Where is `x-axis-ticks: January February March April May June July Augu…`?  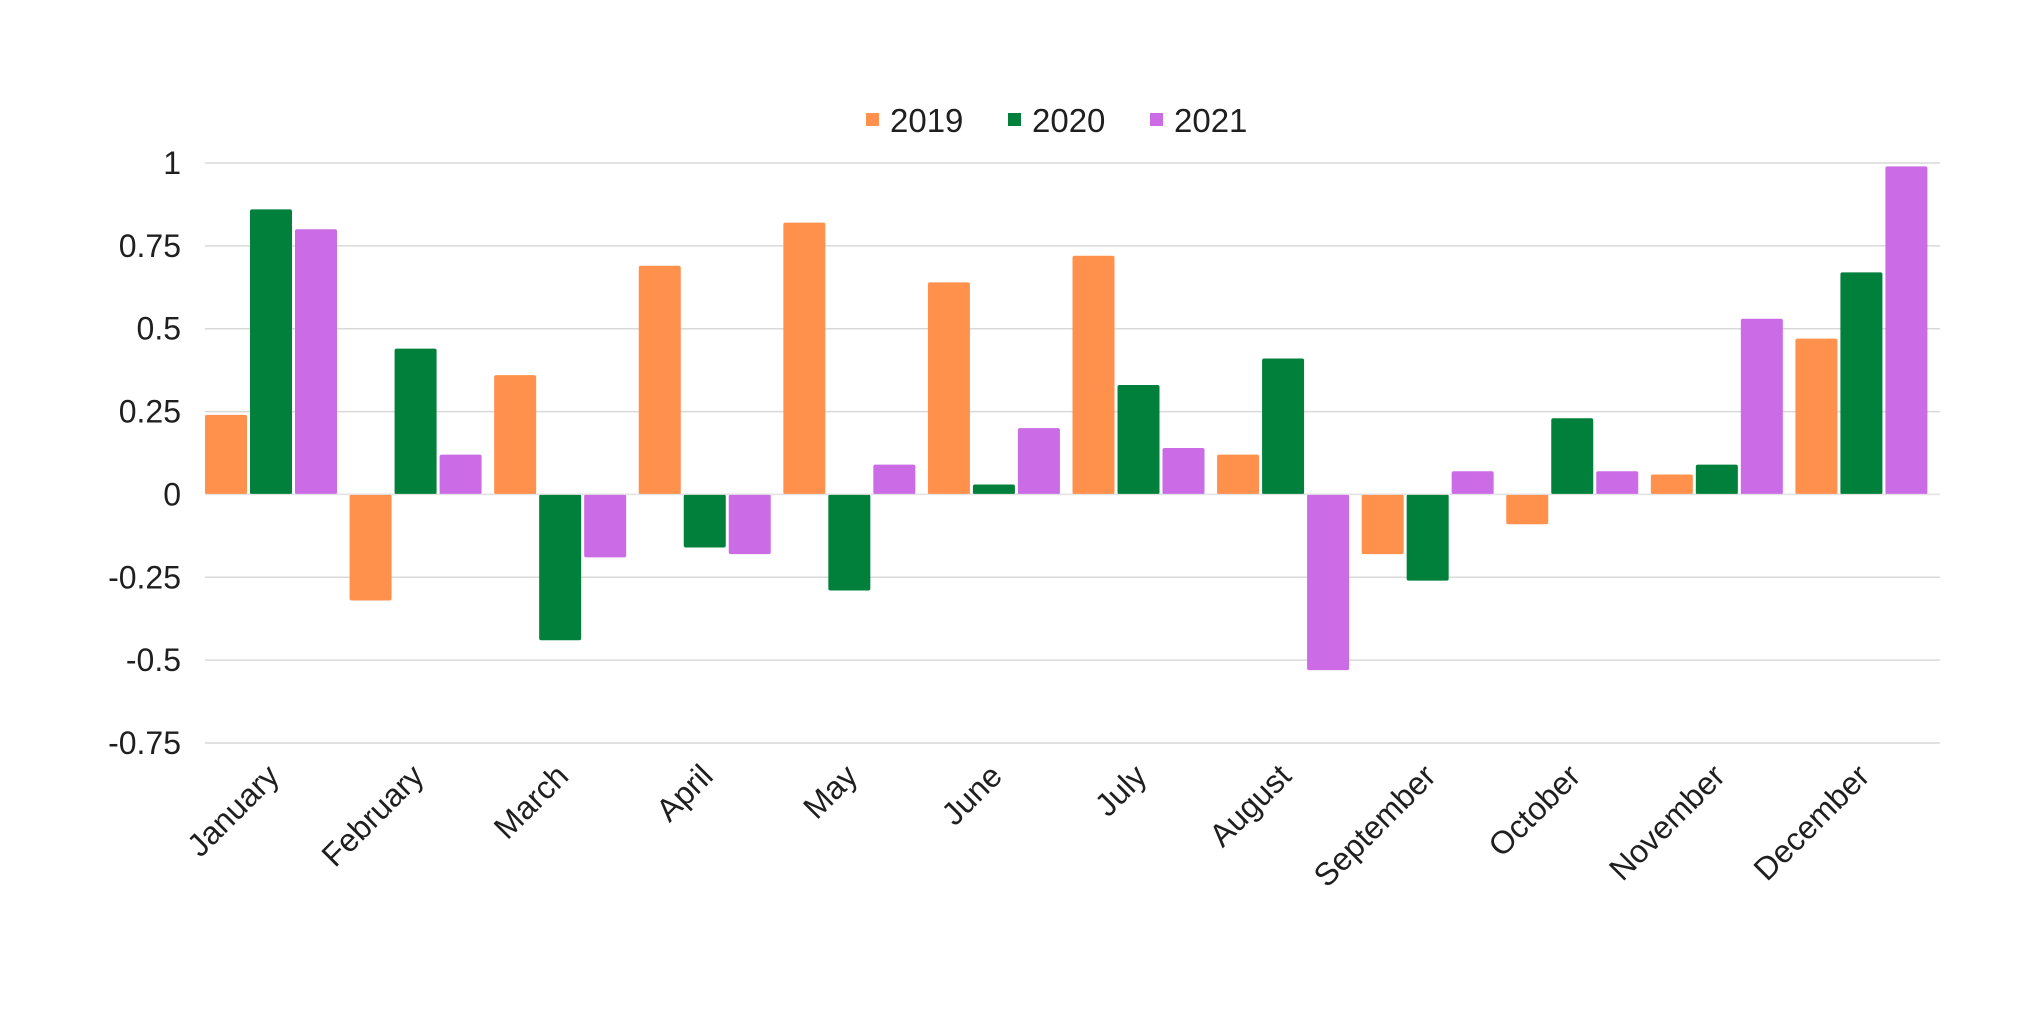 x-axis-ticks: January February March April May June July Augu… is located at coordinates (1028, 825).